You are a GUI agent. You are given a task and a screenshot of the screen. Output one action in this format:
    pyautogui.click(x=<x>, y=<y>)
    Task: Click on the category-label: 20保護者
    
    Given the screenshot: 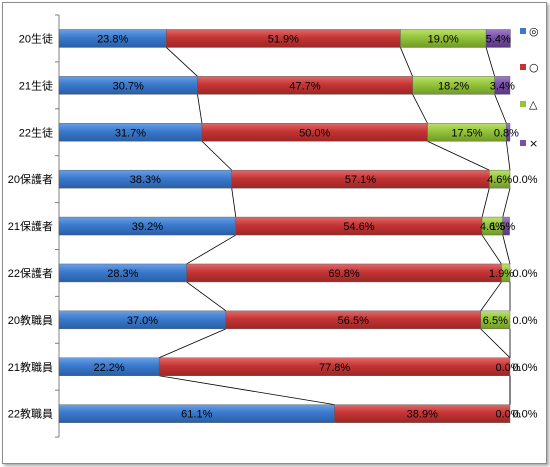 What is the action you would take?
    pyautogui.click(x=30, y=179)
    